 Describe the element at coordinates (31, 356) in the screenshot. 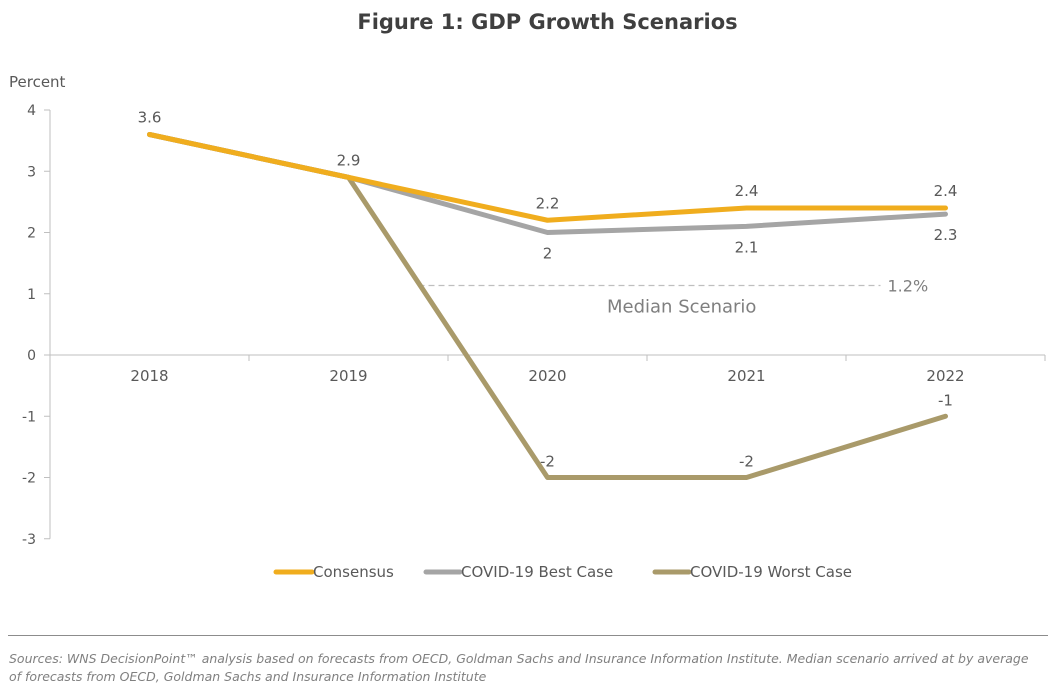

I see `y-tick-label: 0` at that location.